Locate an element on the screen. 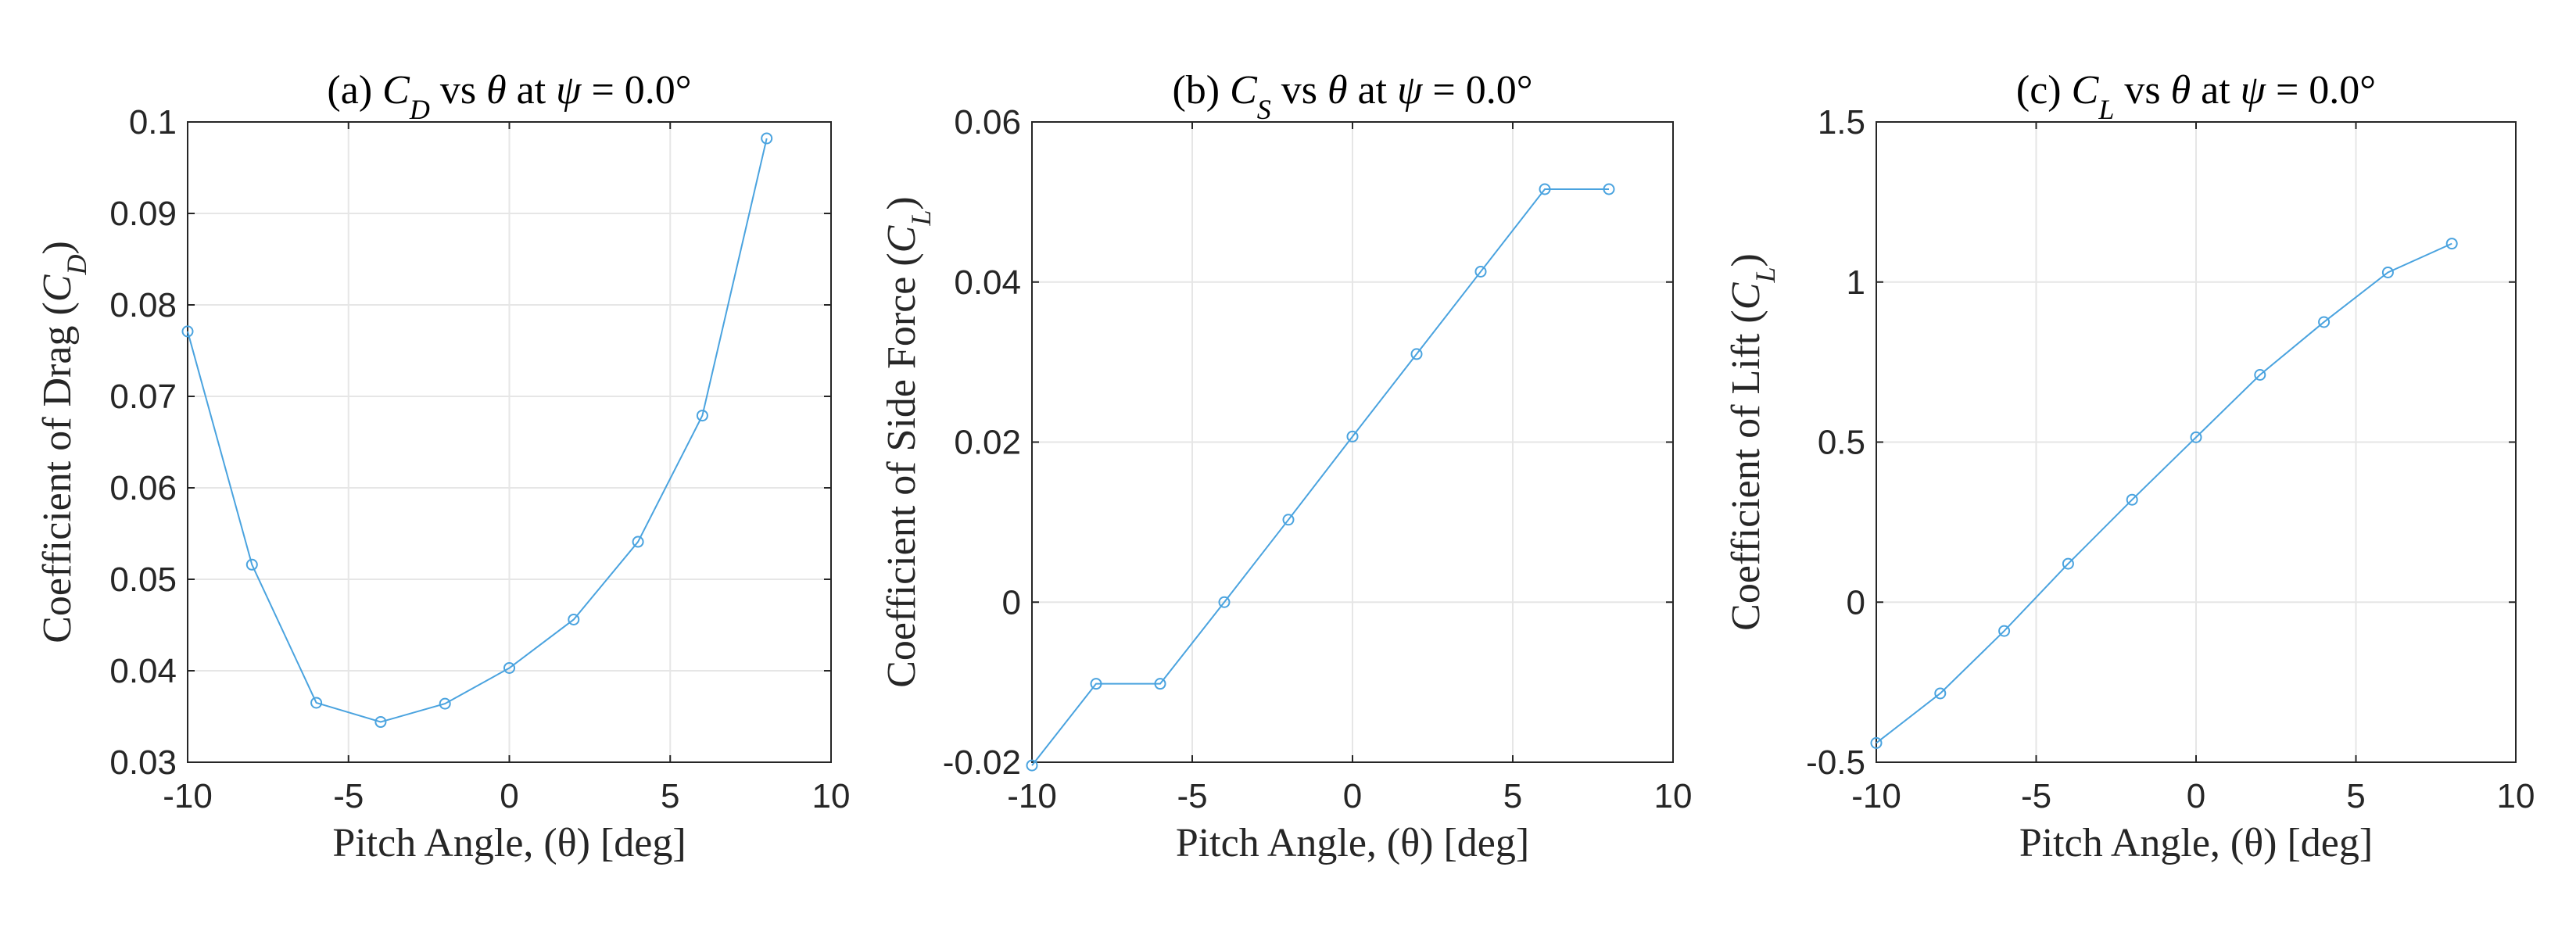  y-tick-label: -0.02 is located at coordinates (982, 762).